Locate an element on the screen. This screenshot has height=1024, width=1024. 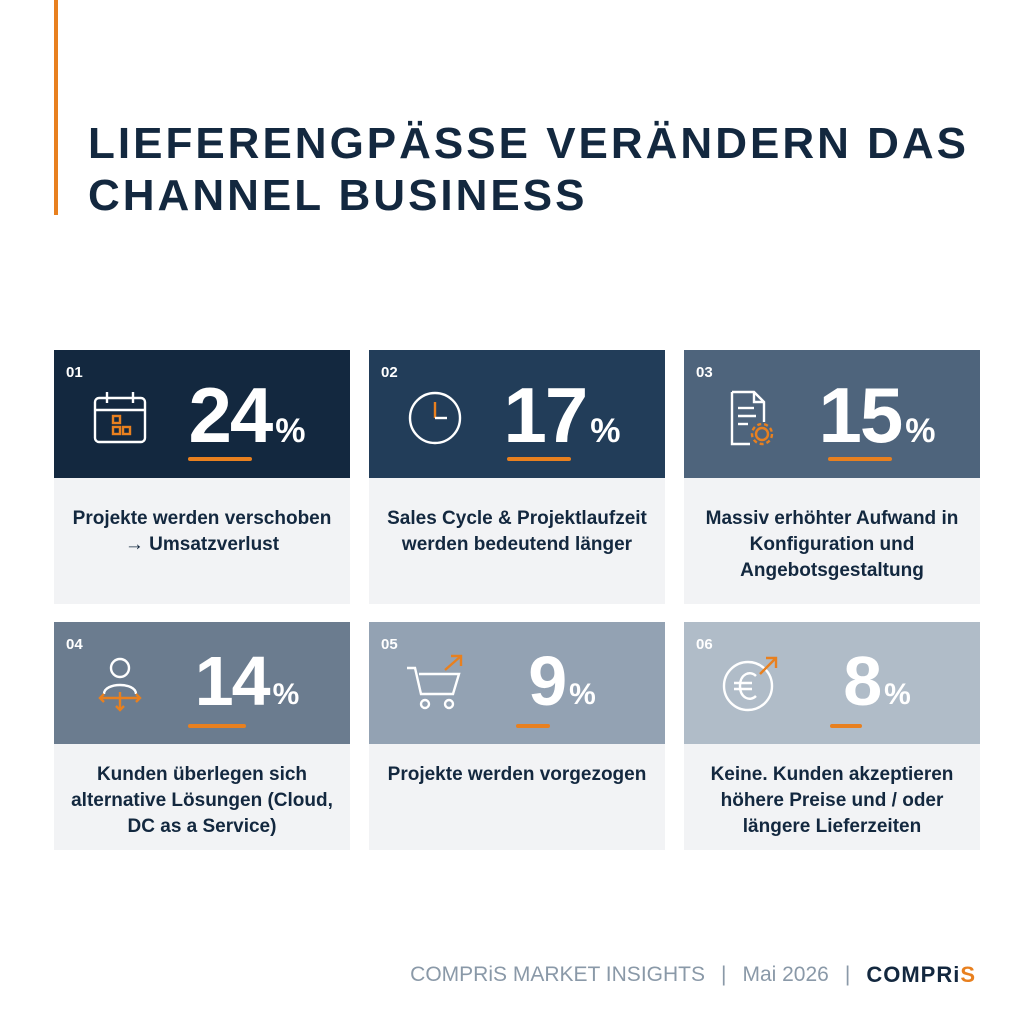
card-number: 03 is located at coordinates (704, 372).